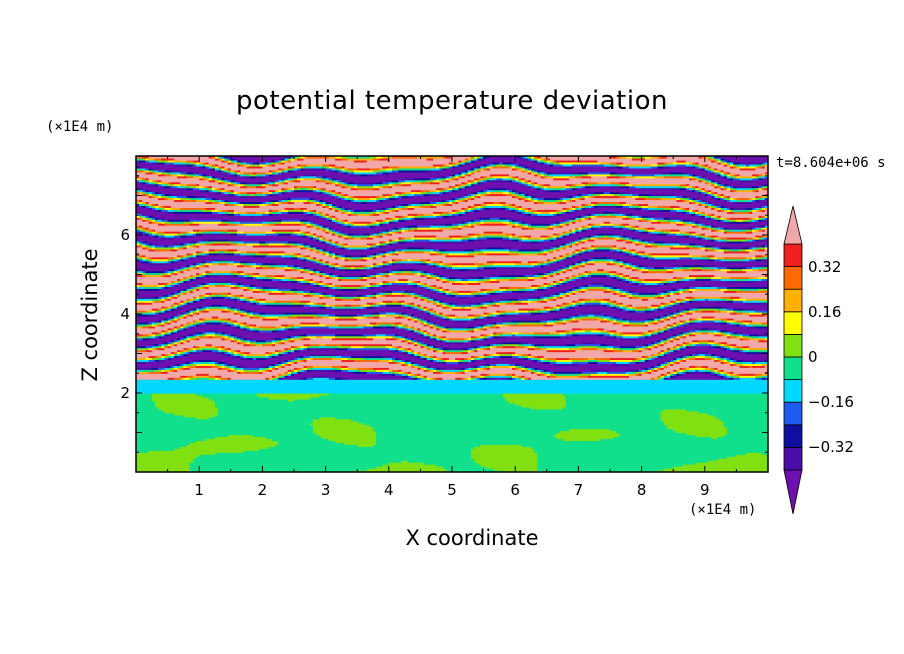  What do you see at coordinates (831, 402) in the screenshot?
I see `colorbar-tick-label: −0.16` at bounding box center [831, 402].